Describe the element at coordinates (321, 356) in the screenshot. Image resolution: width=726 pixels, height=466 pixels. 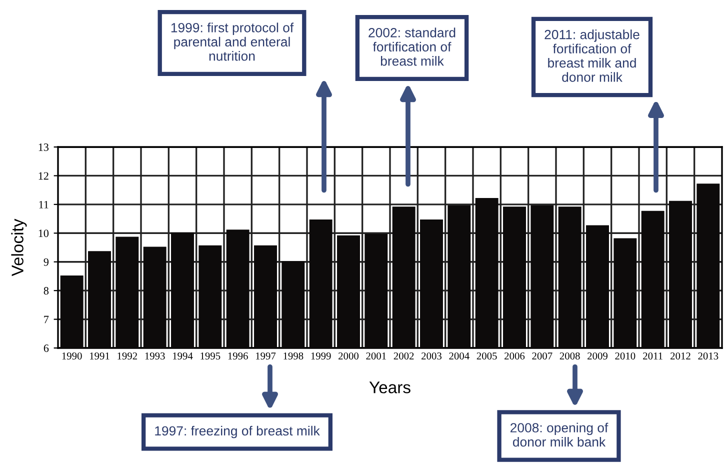
I see `x-tick-label: 1999` at that location.